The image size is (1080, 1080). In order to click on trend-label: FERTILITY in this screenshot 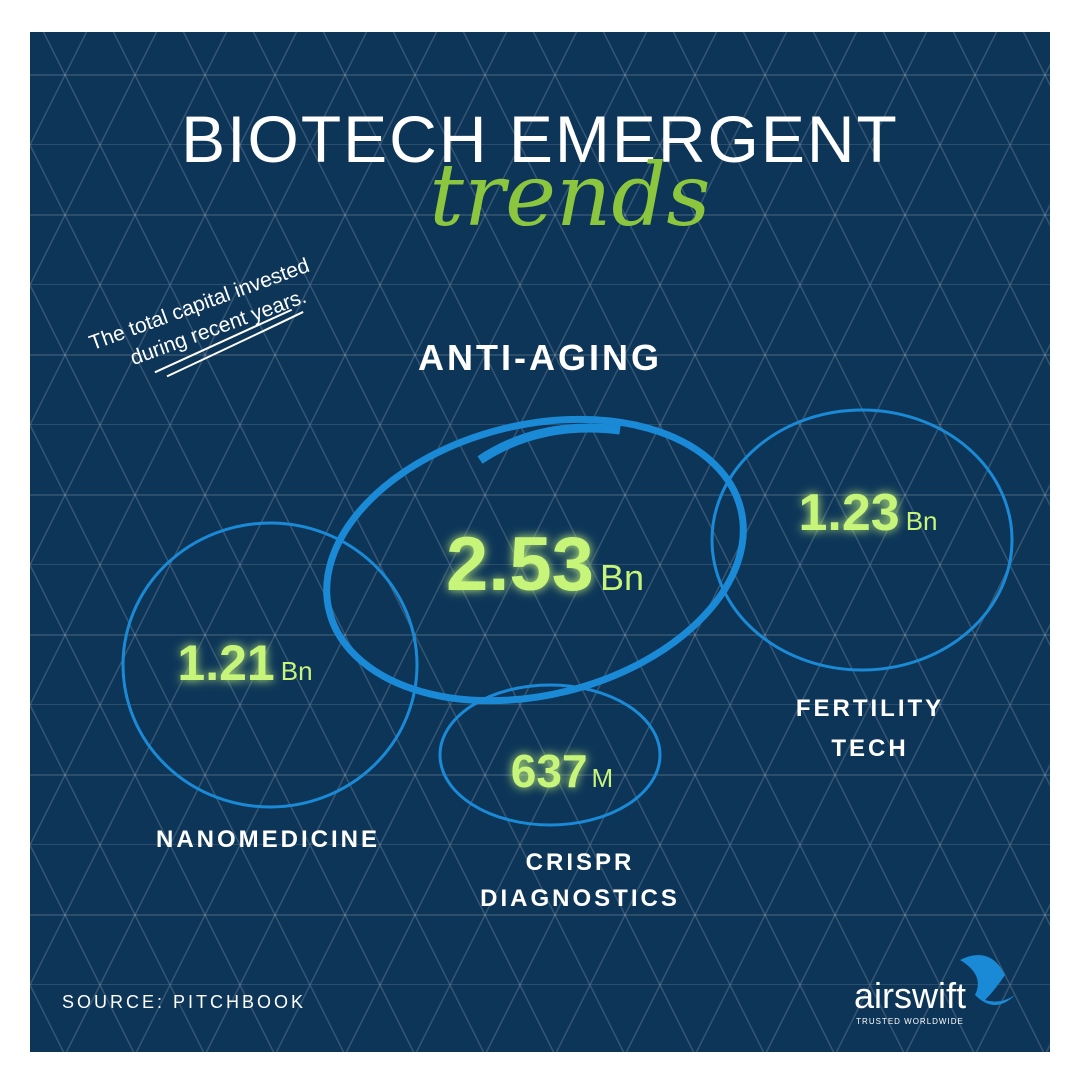, I will do `click(870, 708)`.